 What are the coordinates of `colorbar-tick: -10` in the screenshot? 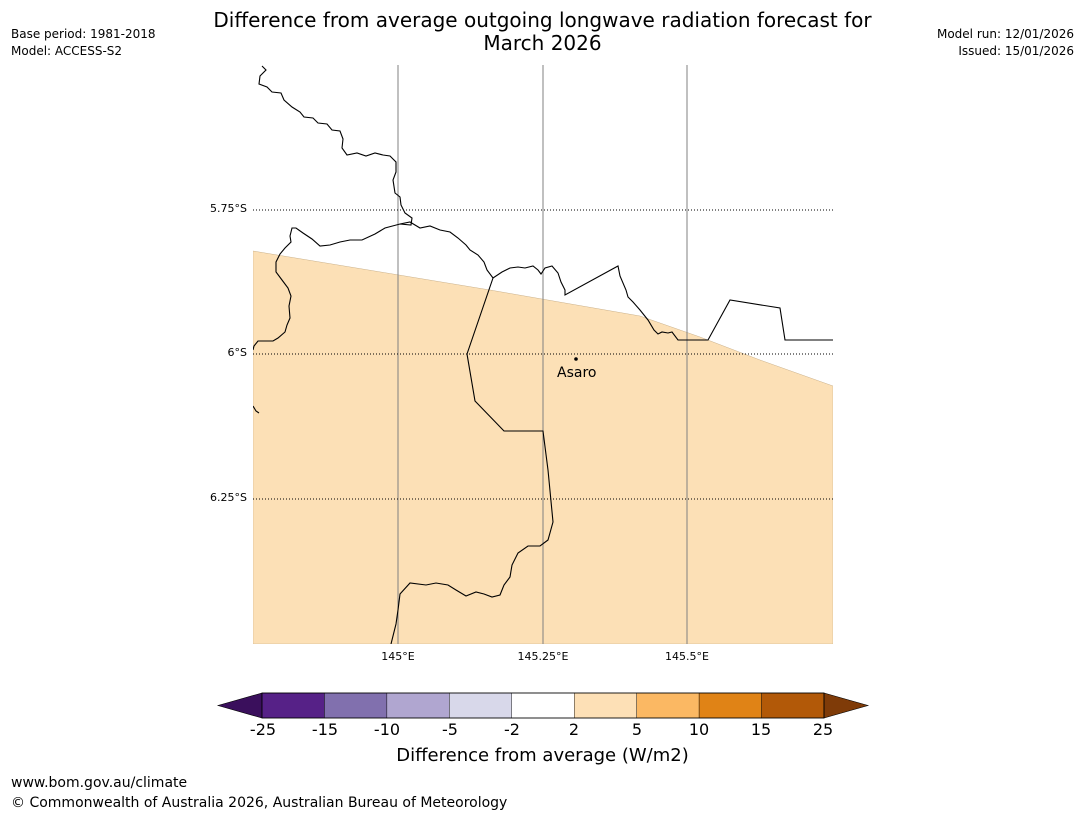 It's located at (387, 729).